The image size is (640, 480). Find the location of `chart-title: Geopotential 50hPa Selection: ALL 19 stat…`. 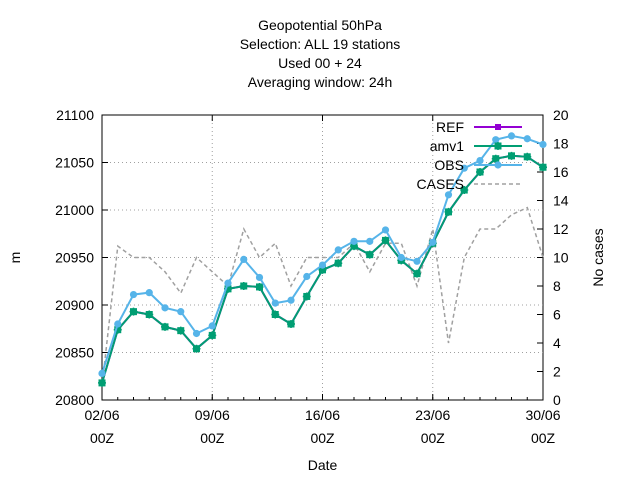

chart-title: Geopotential 50hPa Selection: ALL 19 stat… is located at coordinates (320, 53).